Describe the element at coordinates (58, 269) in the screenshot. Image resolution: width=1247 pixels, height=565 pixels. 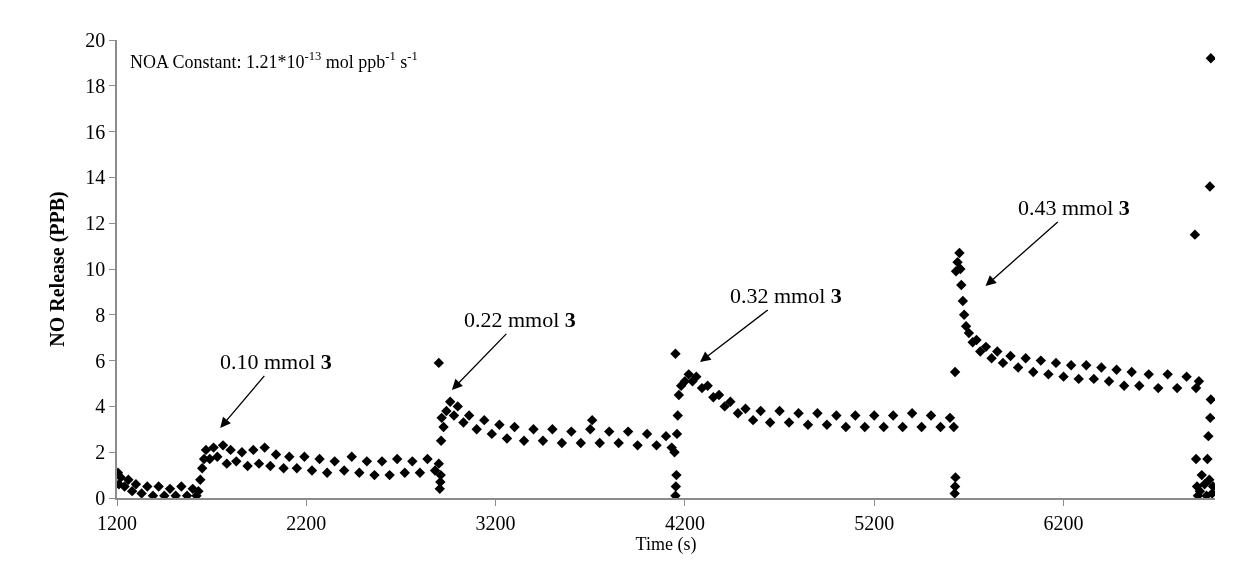
I see `y-axis-title: NO Release (PPB)` at that location.